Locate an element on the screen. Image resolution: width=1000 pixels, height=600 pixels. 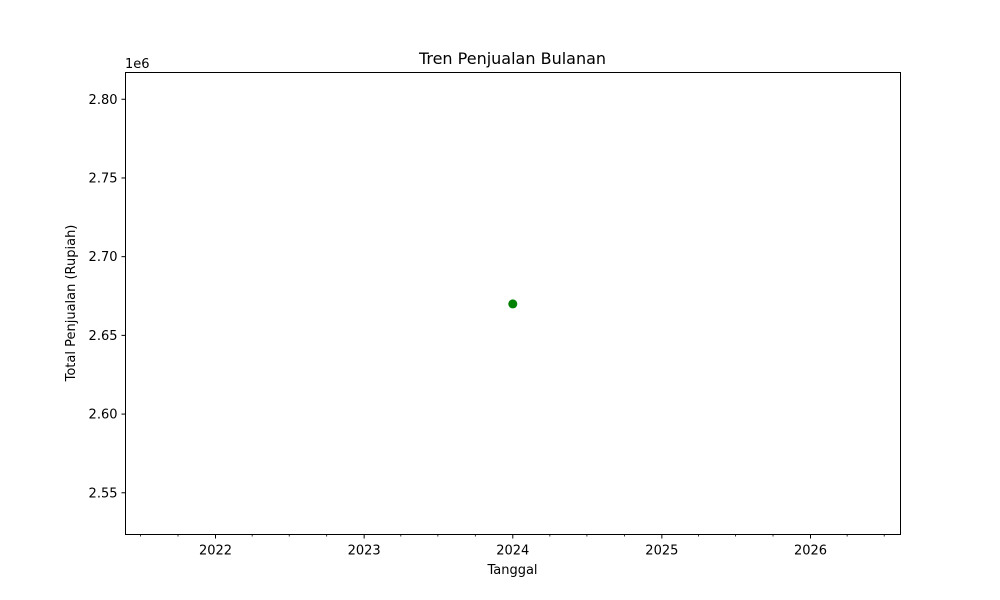
y-tick-label: 2.75 is located at coordinates (103, 178).